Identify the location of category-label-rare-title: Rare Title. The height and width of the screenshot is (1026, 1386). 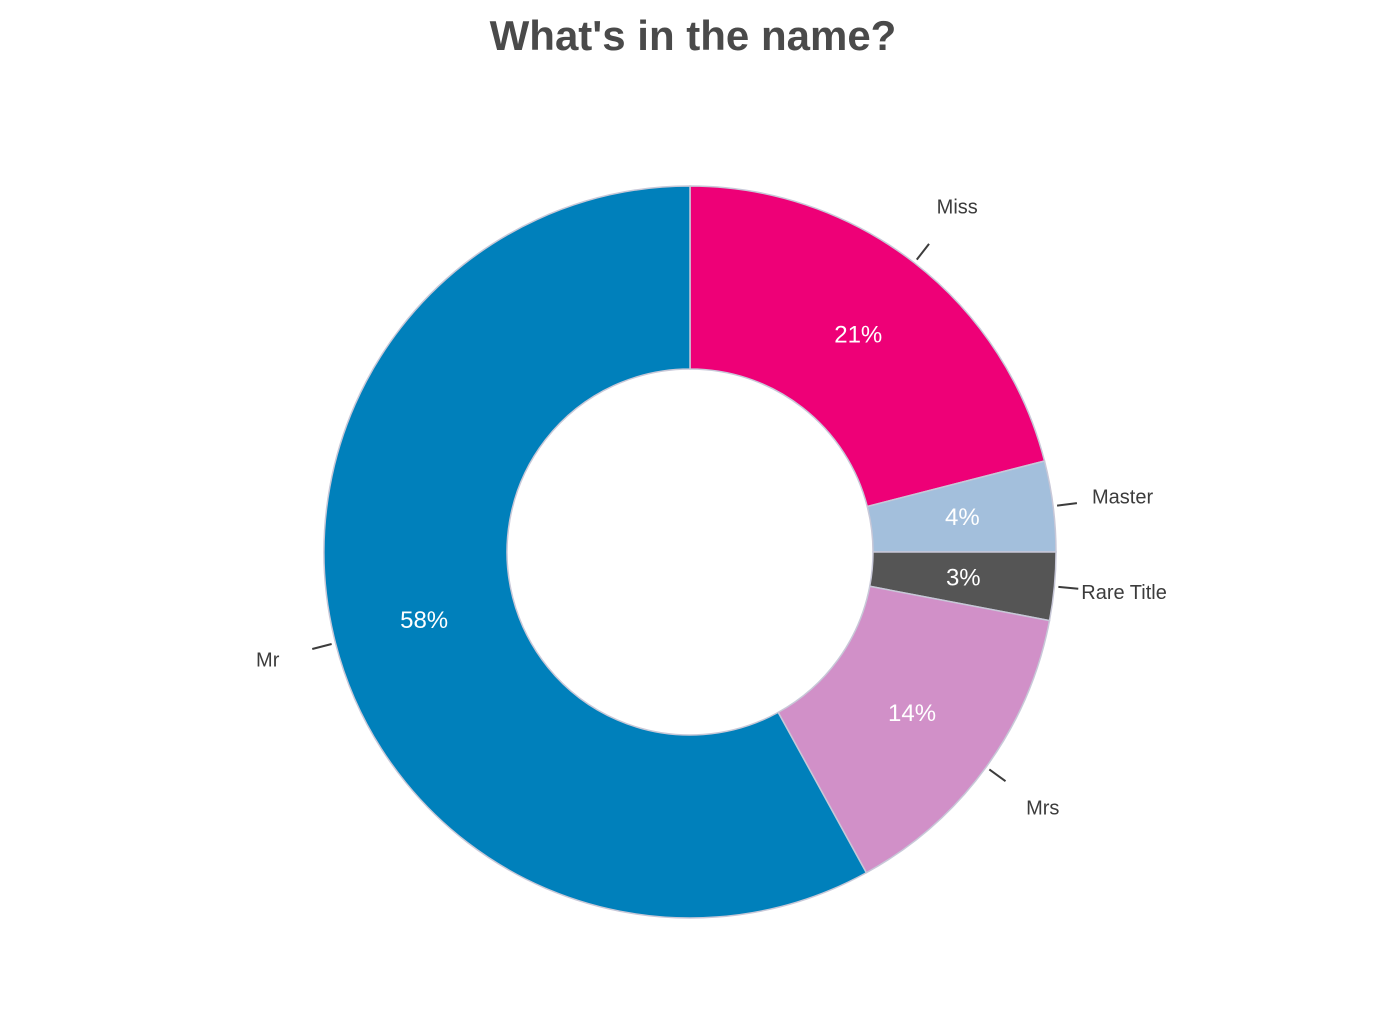
(1124, 593).